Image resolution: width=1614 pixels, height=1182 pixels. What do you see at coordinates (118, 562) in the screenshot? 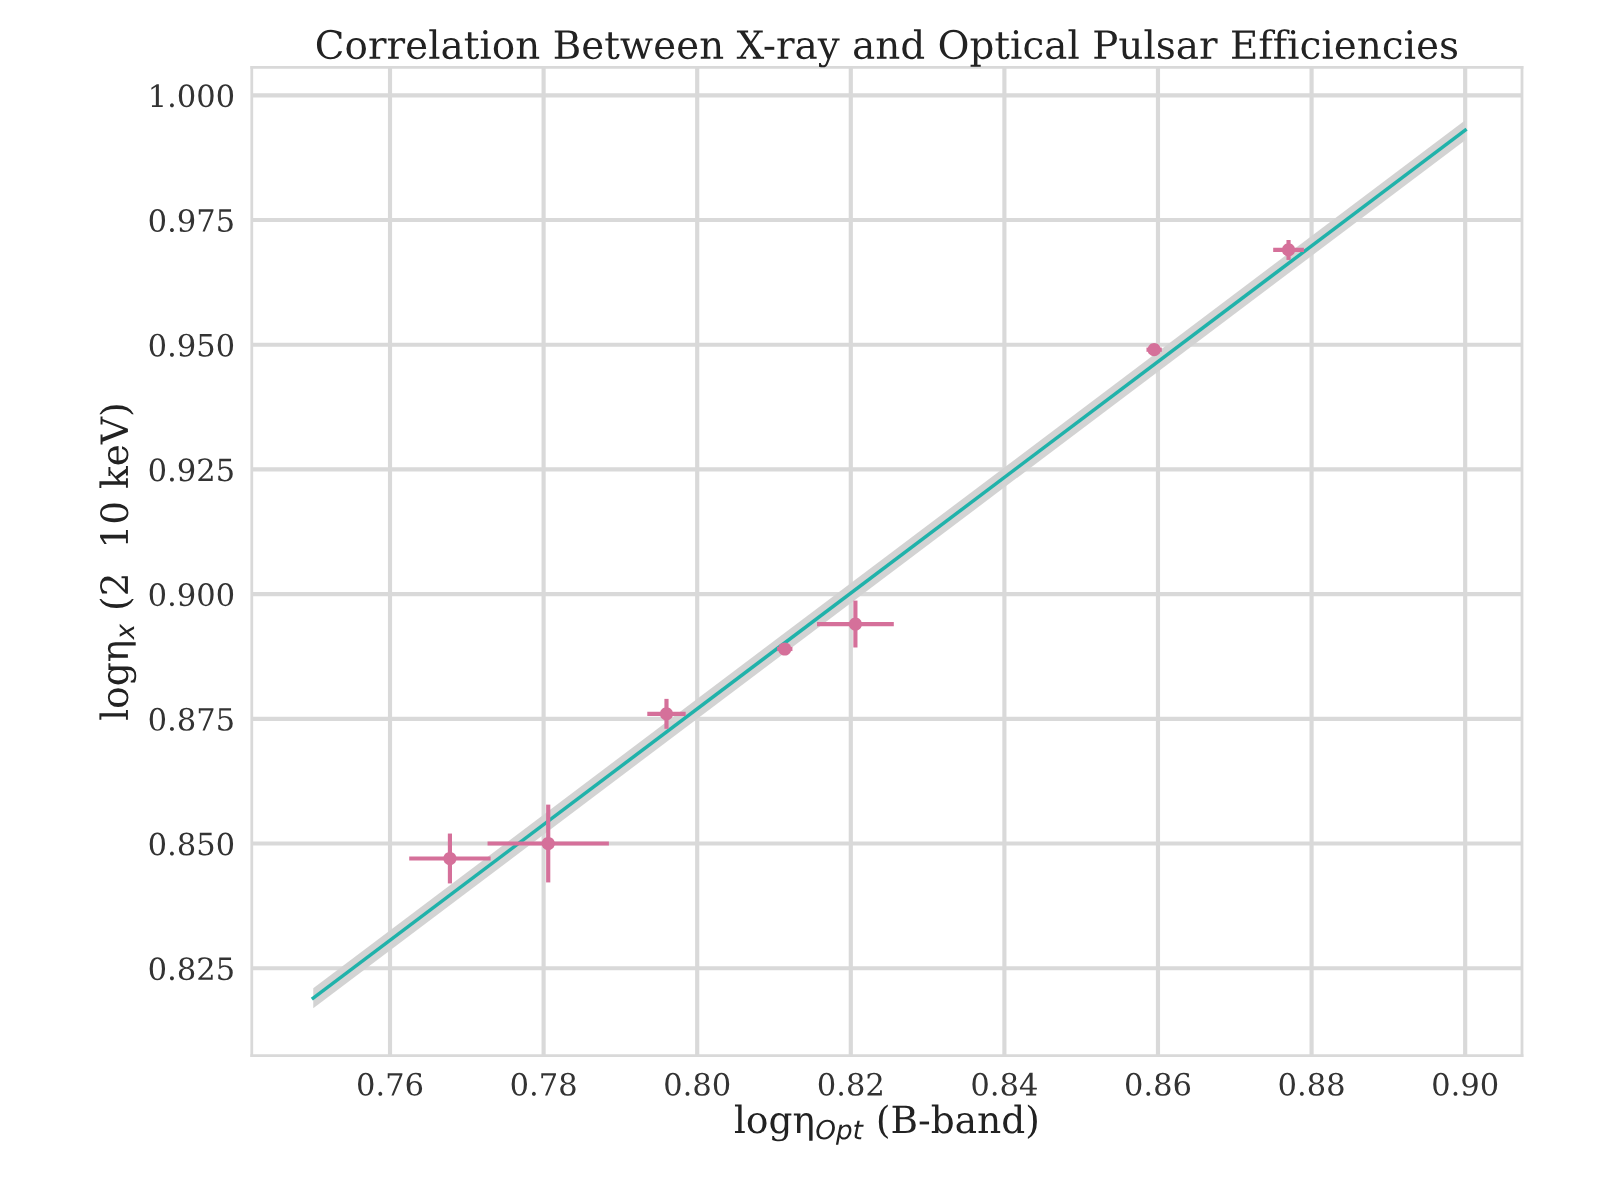
I see `y-axis-title: logη$_{x}$ (2 10 keV)` at bounding box center [118, 562].